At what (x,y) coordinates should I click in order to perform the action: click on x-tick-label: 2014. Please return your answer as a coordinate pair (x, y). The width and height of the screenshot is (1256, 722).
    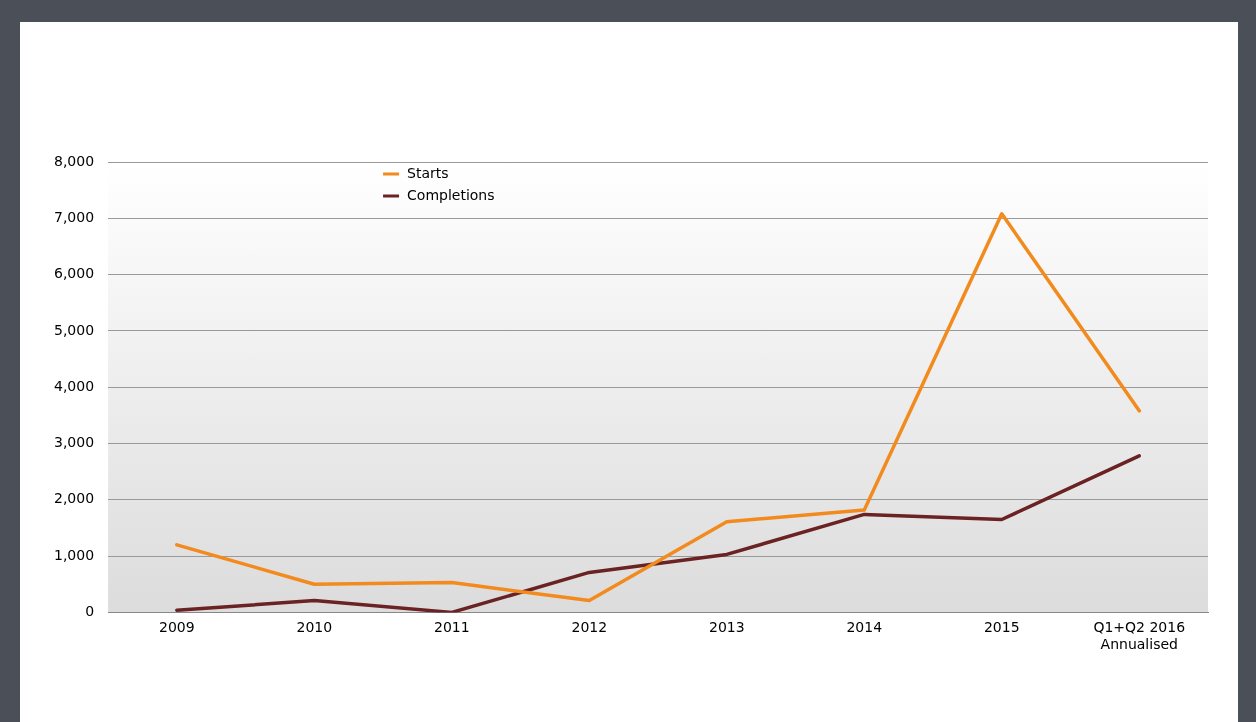
    Looking at the image, I should click on (864, 627).